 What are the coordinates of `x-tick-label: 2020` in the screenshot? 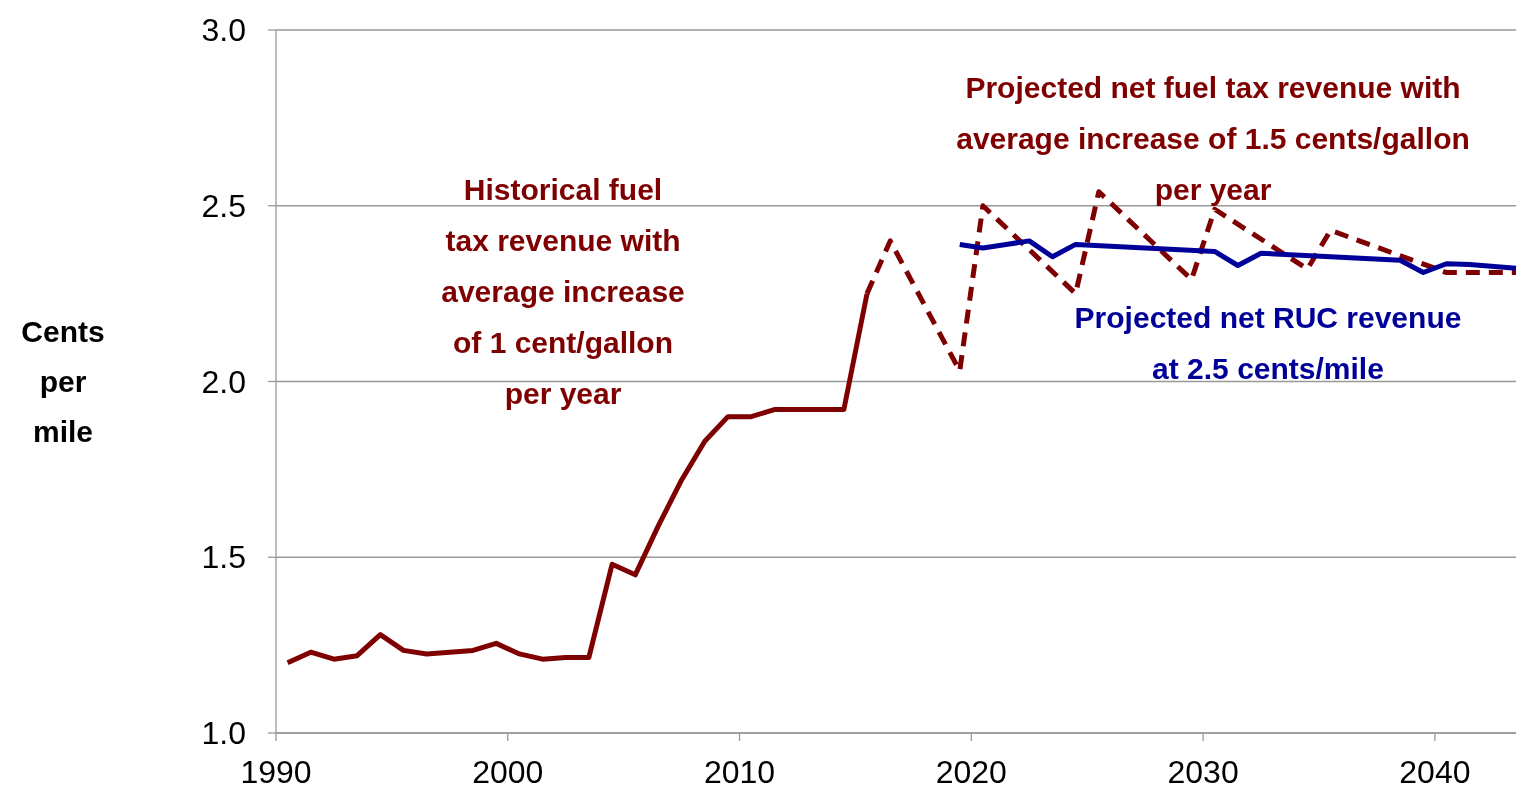 It's located at (971, 772).